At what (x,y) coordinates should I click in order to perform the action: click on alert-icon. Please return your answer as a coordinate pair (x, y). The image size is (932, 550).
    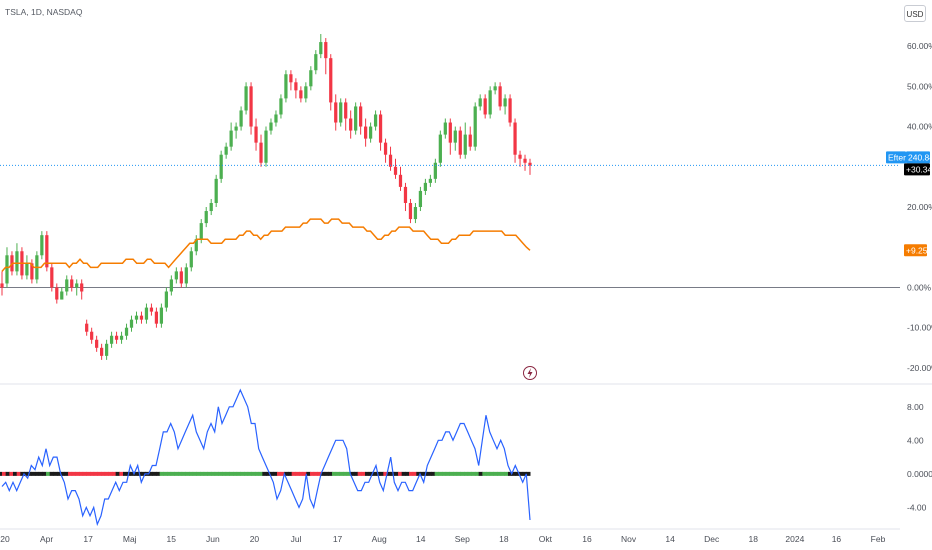
    Looking at the image, I should click on (530, 373).